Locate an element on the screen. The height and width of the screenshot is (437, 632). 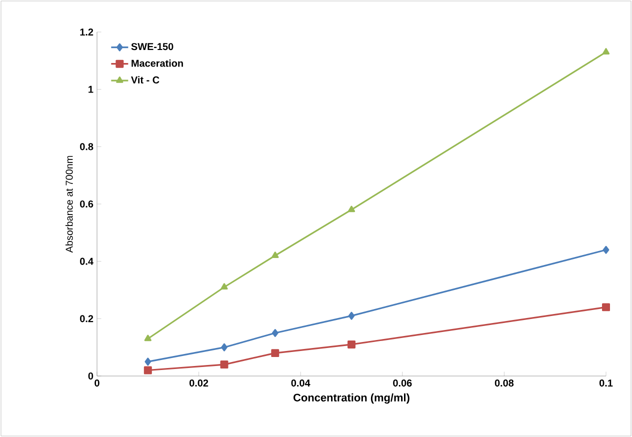
y-tick-label: 0.6 is located at coordinates (87, 204).